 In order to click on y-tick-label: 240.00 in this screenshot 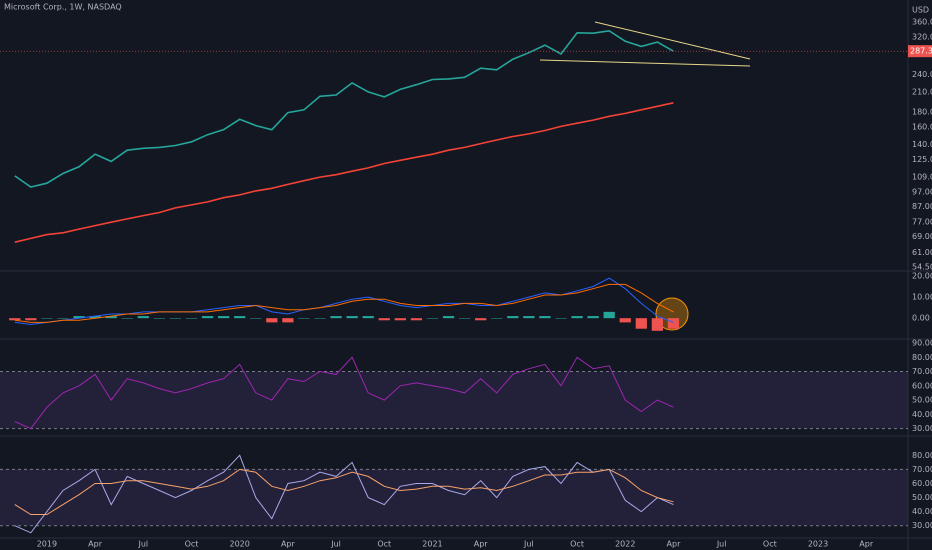, I will do `click(922, 74)`.